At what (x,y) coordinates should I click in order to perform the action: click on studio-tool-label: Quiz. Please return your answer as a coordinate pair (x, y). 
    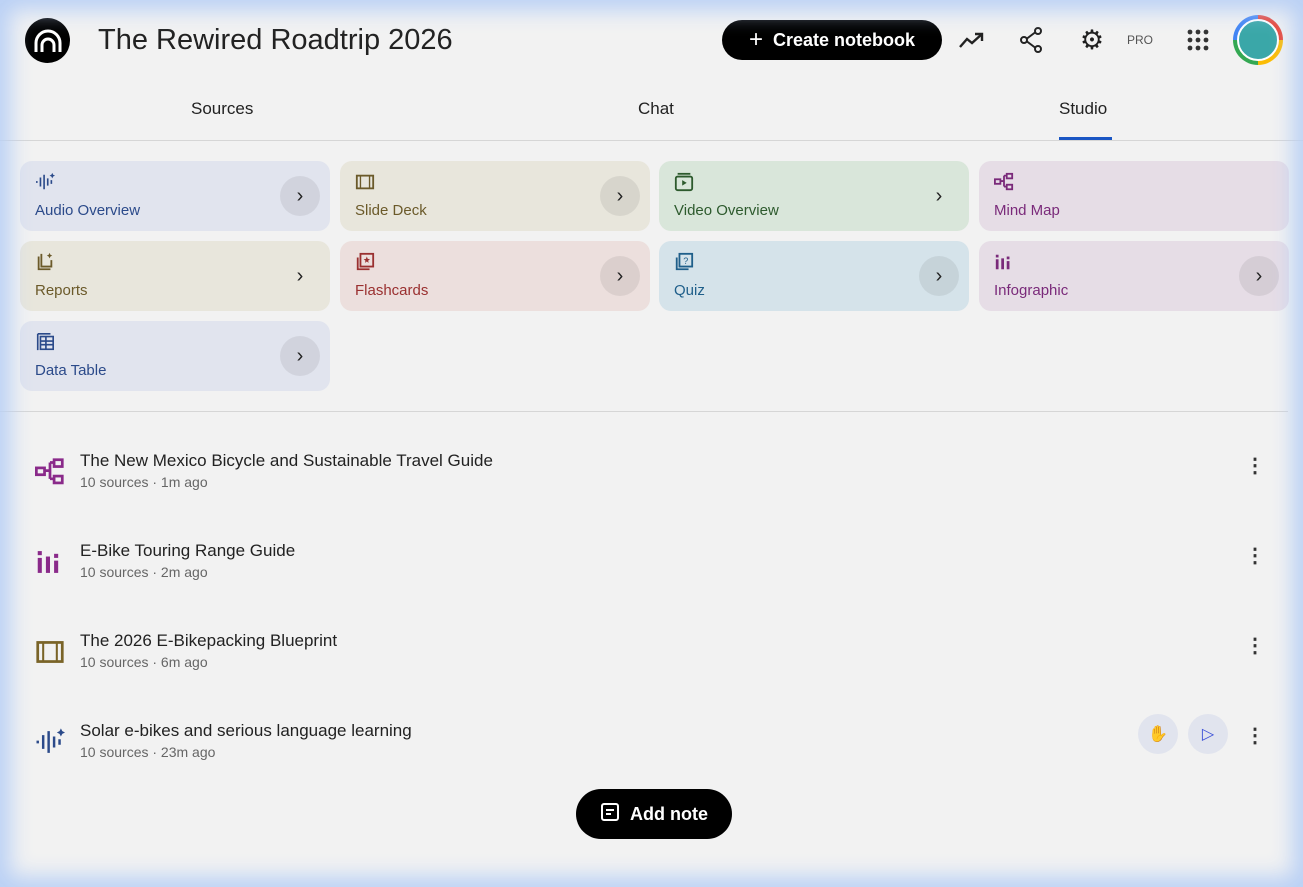
    Looking at the image, I should click on (689, 290).